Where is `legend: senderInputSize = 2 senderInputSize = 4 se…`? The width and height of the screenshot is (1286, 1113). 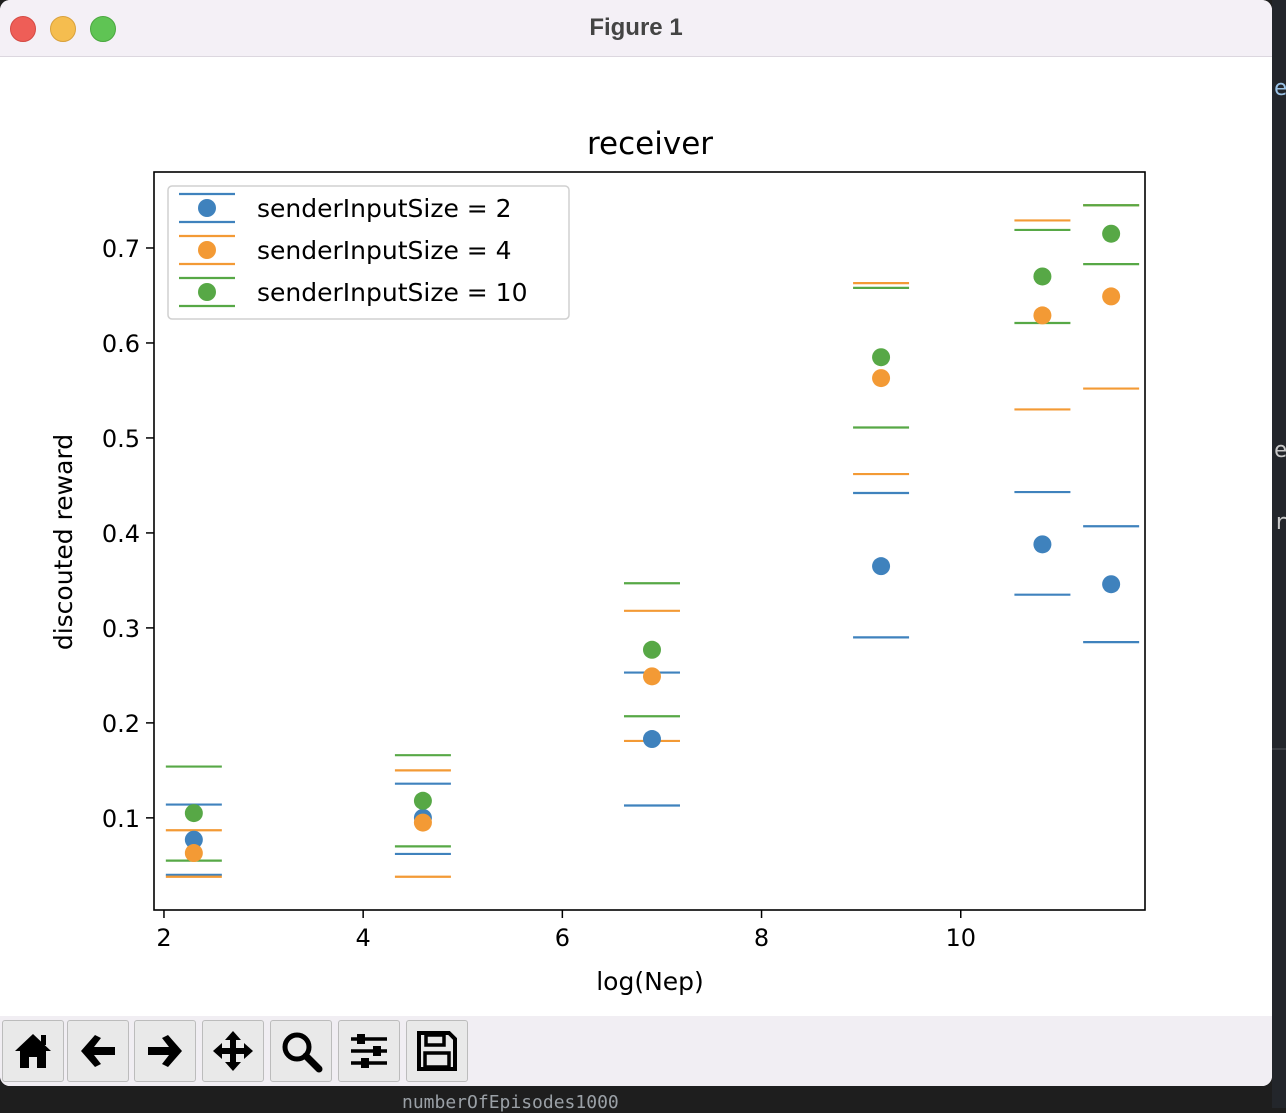 legend: senderInputSize = 2 senderInputSize = 4 se… is located at coordinates (368, 252).